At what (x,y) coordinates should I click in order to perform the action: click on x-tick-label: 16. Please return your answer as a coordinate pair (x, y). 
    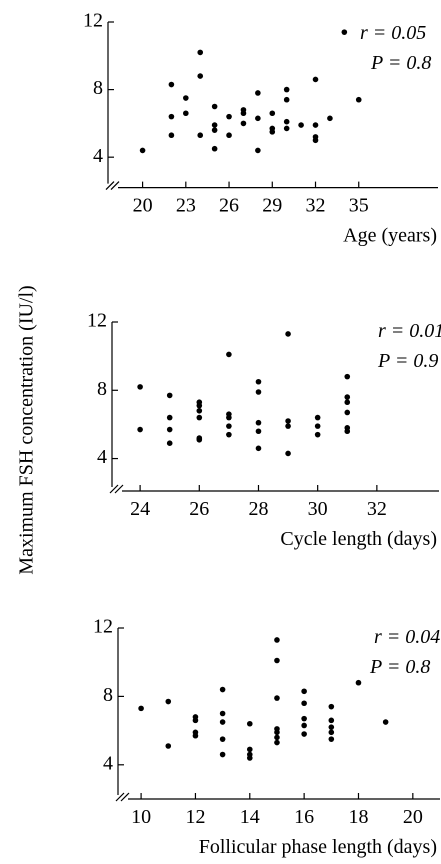
    Looking at the image, I should click on (304, 817).